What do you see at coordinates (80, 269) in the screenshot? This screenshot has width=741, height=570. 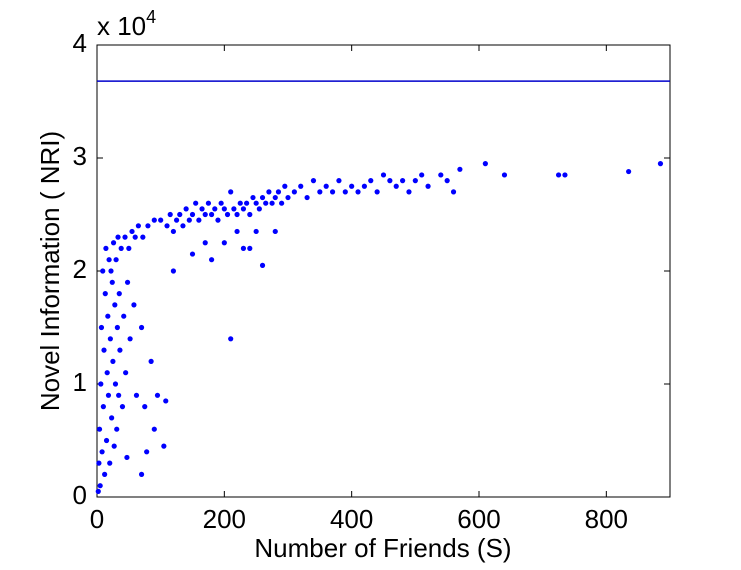 I see `y-tick-label: 2` at bounding box center [80, 269].